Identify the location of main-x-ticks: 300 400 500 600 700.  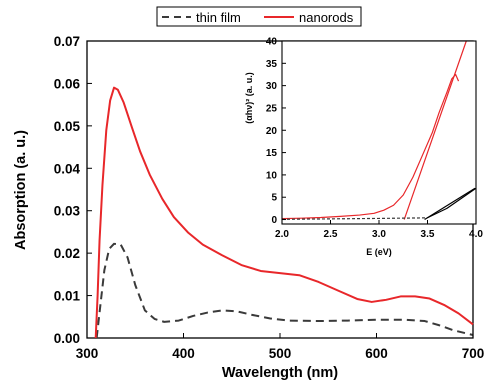
(280, 347).